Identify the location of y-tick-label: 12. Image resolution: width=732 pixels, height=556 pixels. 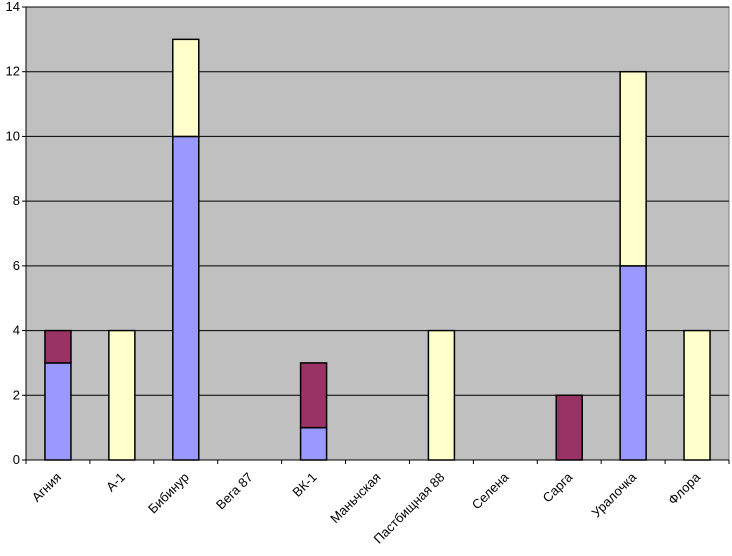
(13, 71).